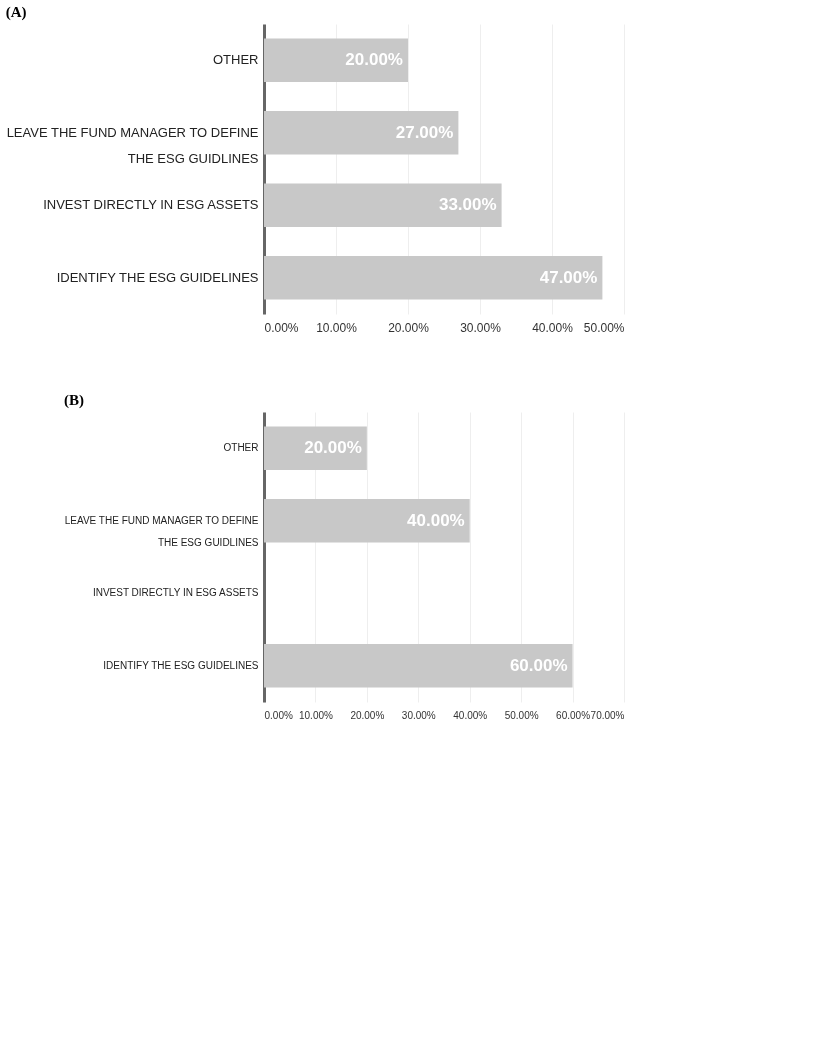 The width and height of the screenshot is (825, 1063). Describe the element at coordinates (73, 400) in the screenshot. I see `text: (B)` at that location.